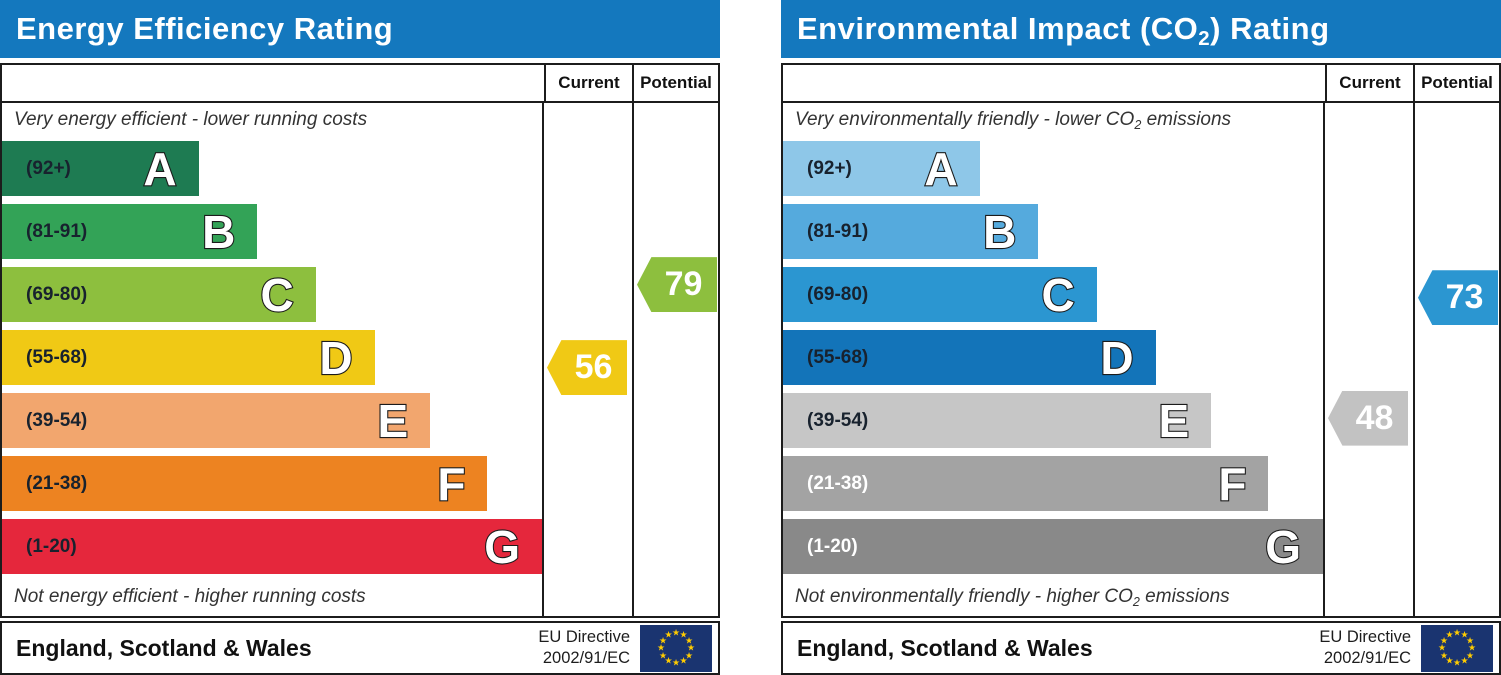 The height and width of the screenshot is (675, 1501). I want to click on current-value-column: 48, so click(1368, 359).